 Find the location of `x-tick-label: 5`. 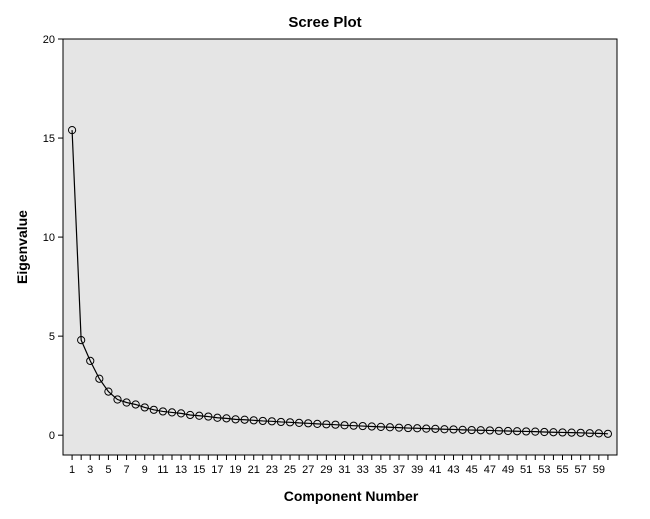

x-tick-label: 5 is located at coordinates (108, 470).